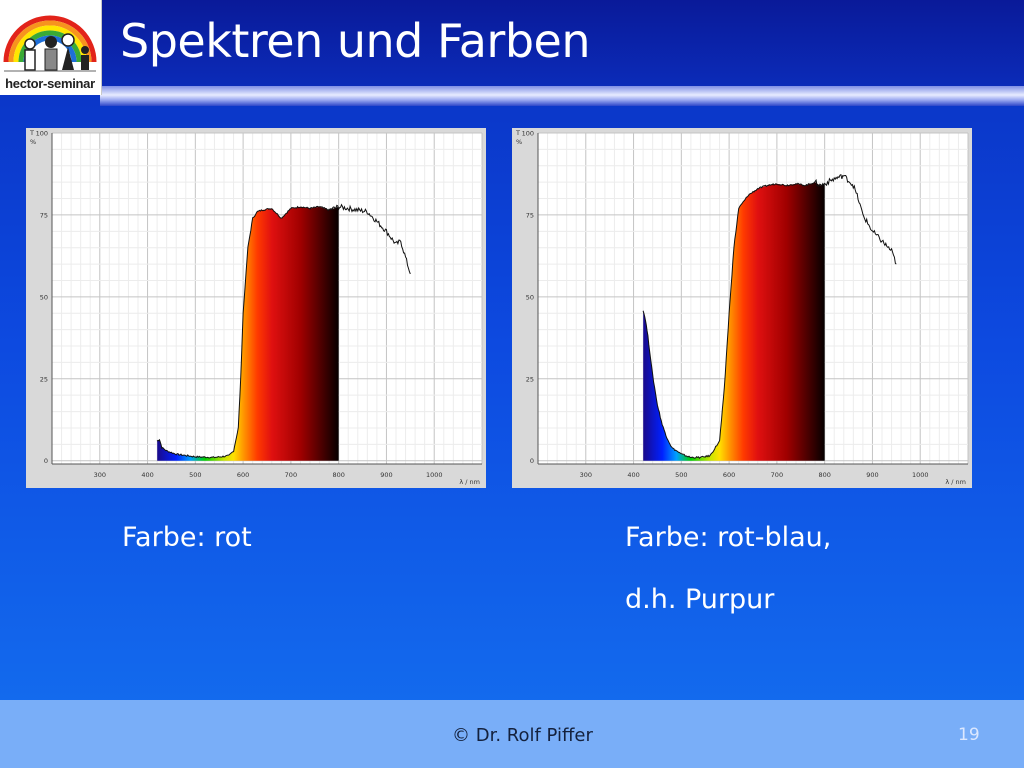 The image size is (1024, 768). Describe the element at coordinates (969, 735) in the screenshot. I see `slide-number: 19` at that location.